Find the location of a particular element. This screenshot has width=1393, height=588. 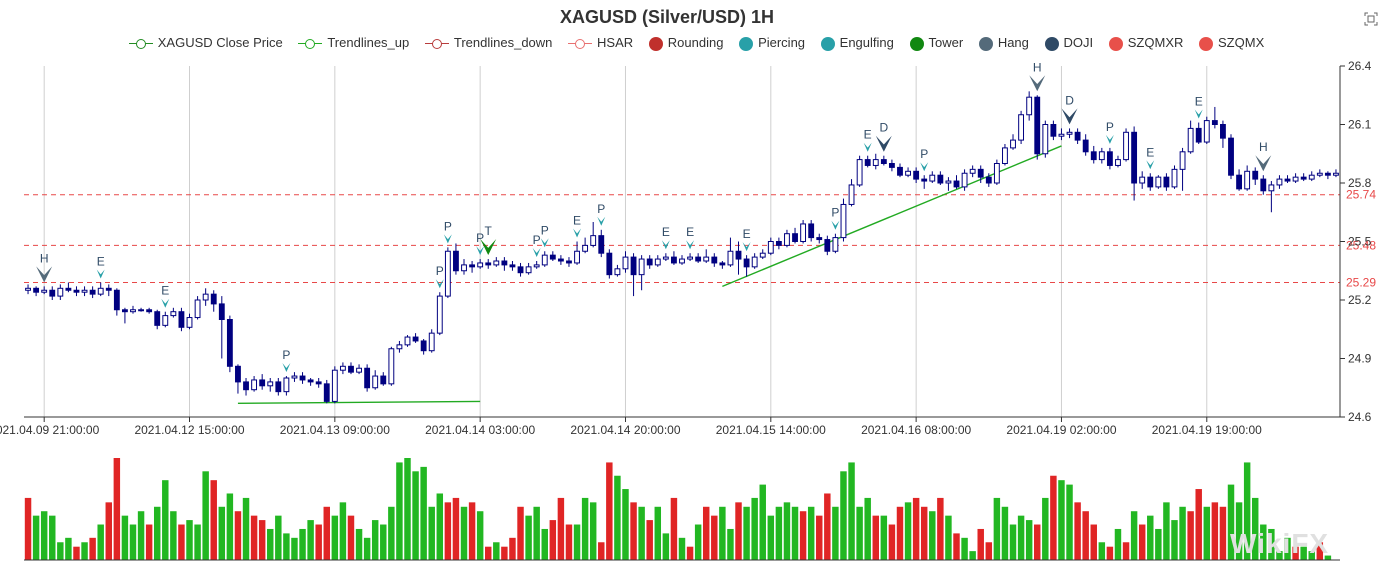

x-tick-label: 2021.04.13 09:00:00 is located at coordinates (335, 430).